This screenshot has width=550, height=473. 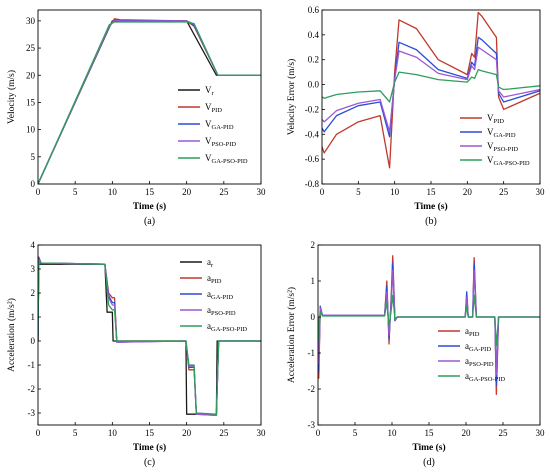 What do you see at coordinates (11, 97) in the screenshot?
I see `y-axis-label: Velocity (m/s)` at bounding box center [11, 97].